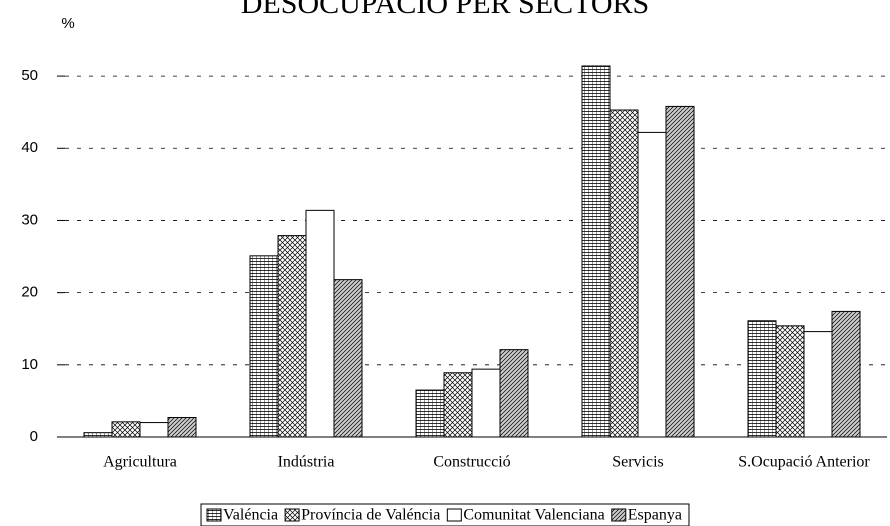 The image size is (890, 526). Describe the element at coordinates (445, 10) in the screenshot. I see `chart-title: DESOCUPACIÓ PER SECTORS` at that location.